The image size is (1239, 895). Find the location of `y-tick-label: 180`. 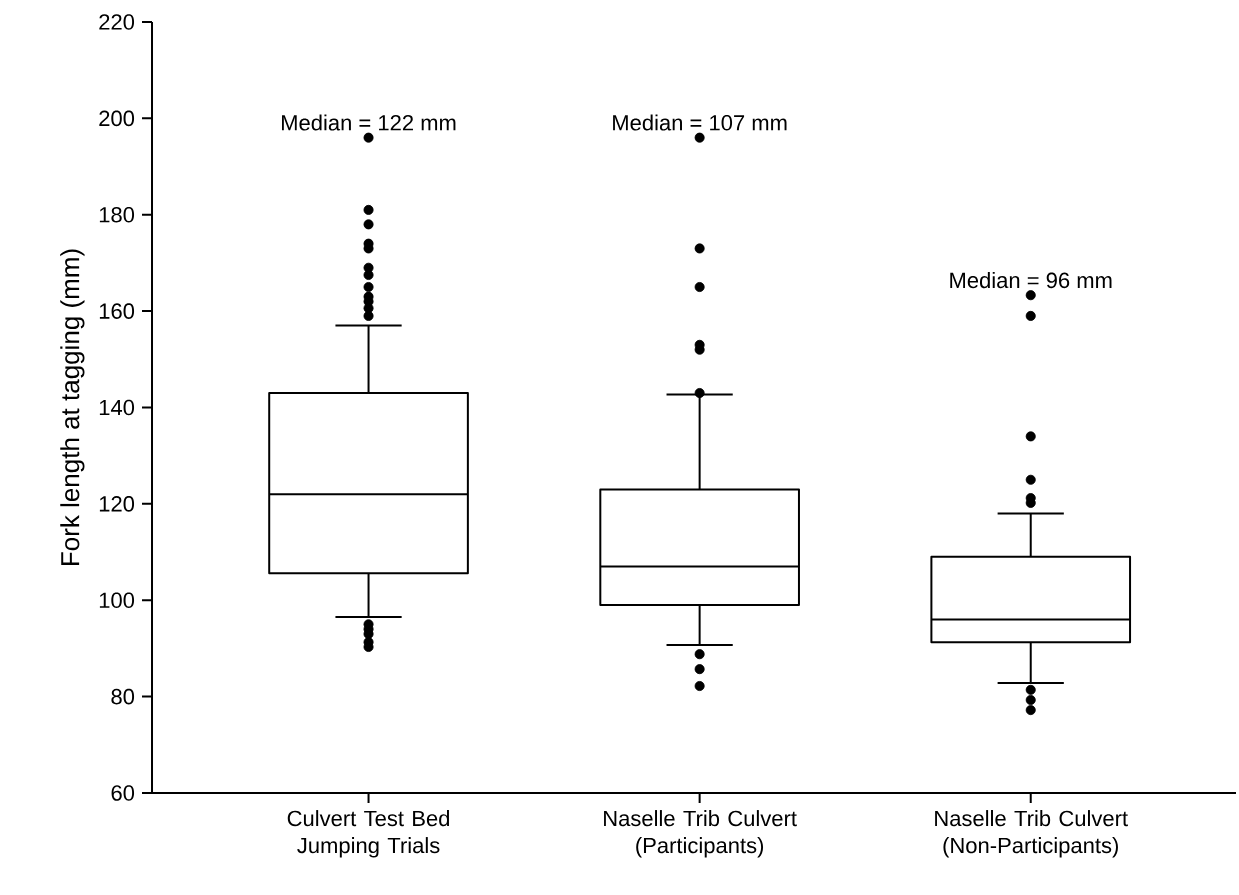

y-tick-label: 180 is located at coordinates (117, 214).